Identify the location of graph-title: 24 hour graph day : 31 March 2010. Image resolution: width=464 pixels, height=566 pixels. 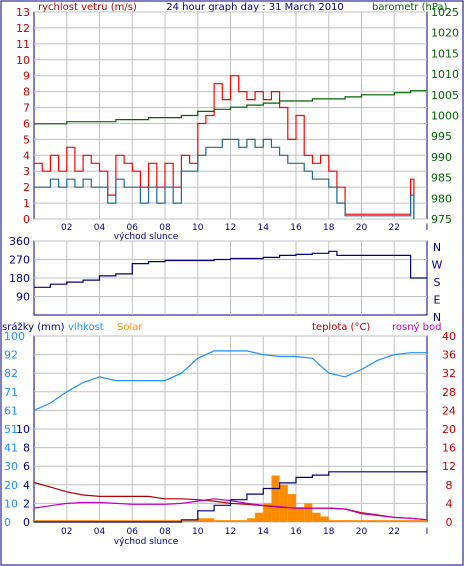
(255, 7).